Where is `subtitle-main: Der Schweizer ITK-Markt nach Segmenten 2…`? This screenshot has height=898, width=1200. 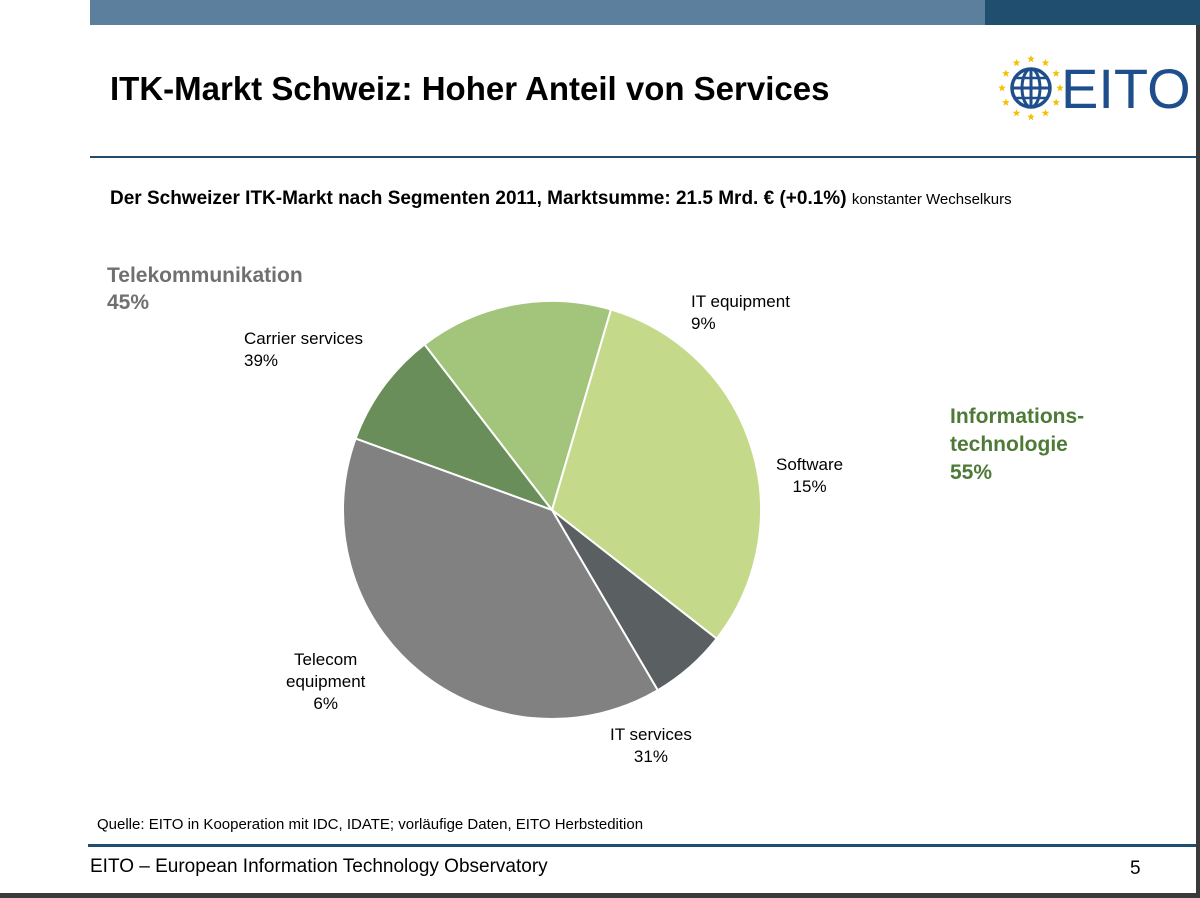
subtitle-main: Der Schweizer ITK-Markt nach Segmenten 2… is located at coordinates (478, 198).